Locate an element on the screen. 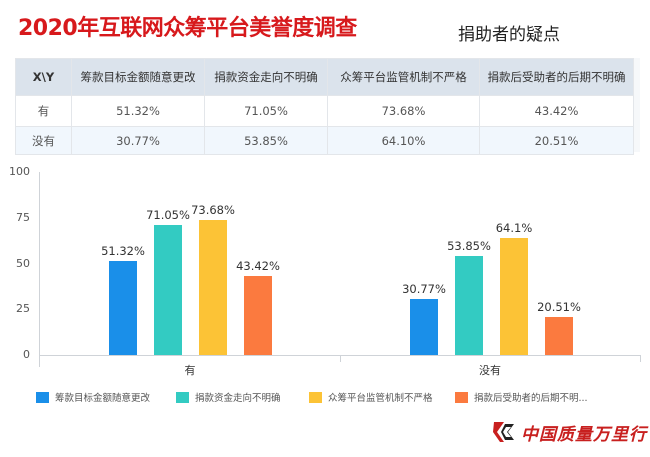 Image resolution: width=650 pixels, height=457 pixels. category-label: 没有 is located at coordinates (490, 370).